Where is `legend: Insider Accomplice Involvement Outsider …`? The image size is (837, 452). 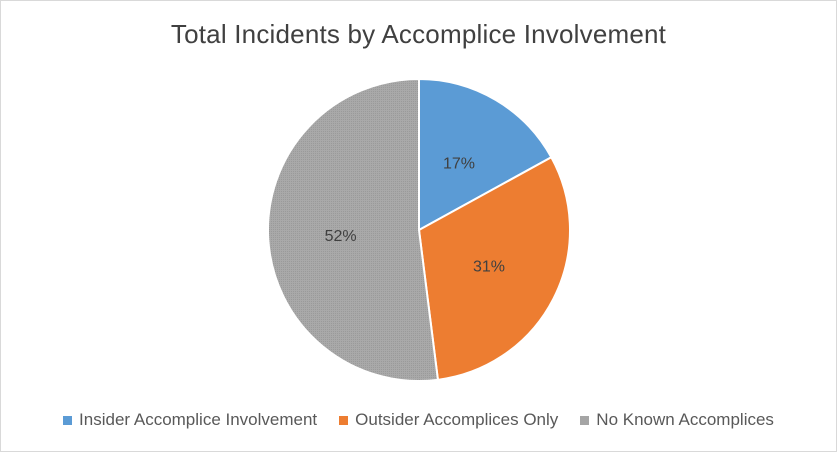 legend: Insider Accomplice Involvement Outsider … is located at coordinates (418, 420).